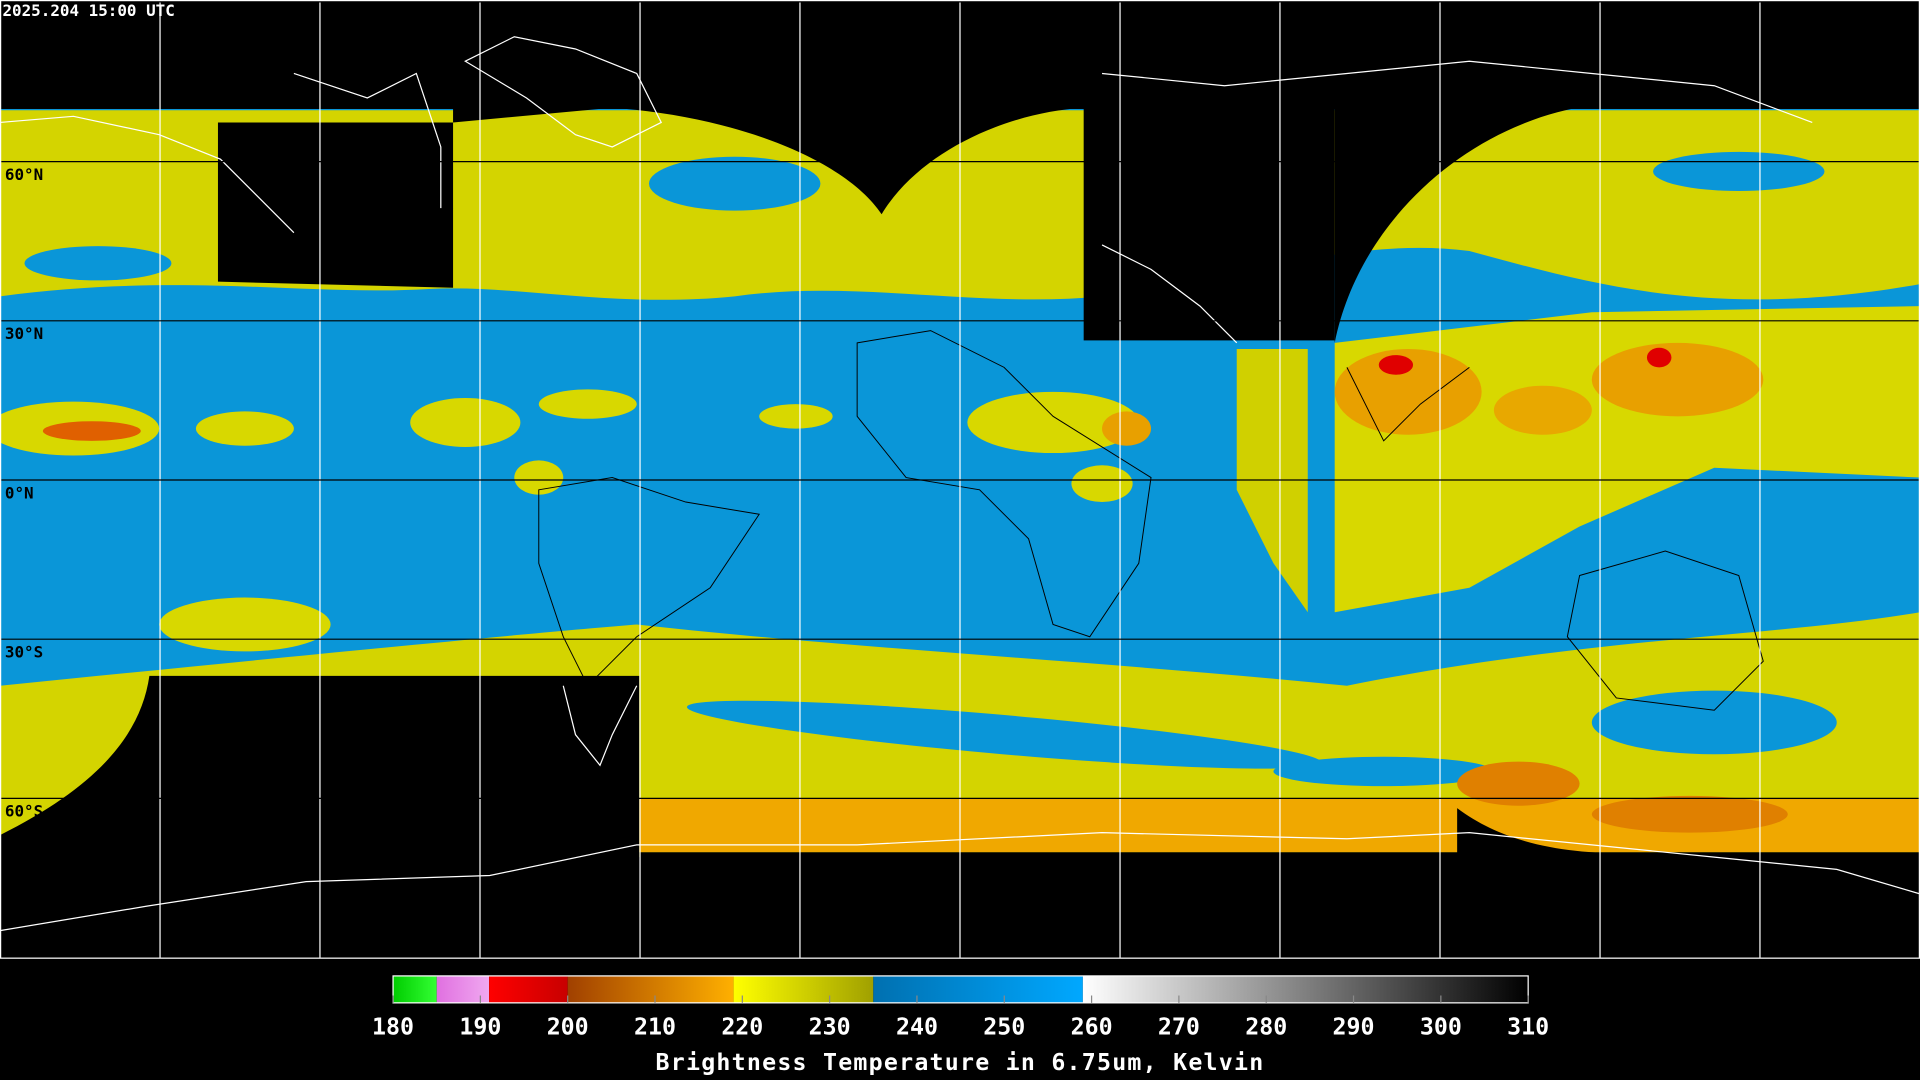 This screenshot has width=1920, height=1080. I want to click on itcz-convection, so click(576, 520).